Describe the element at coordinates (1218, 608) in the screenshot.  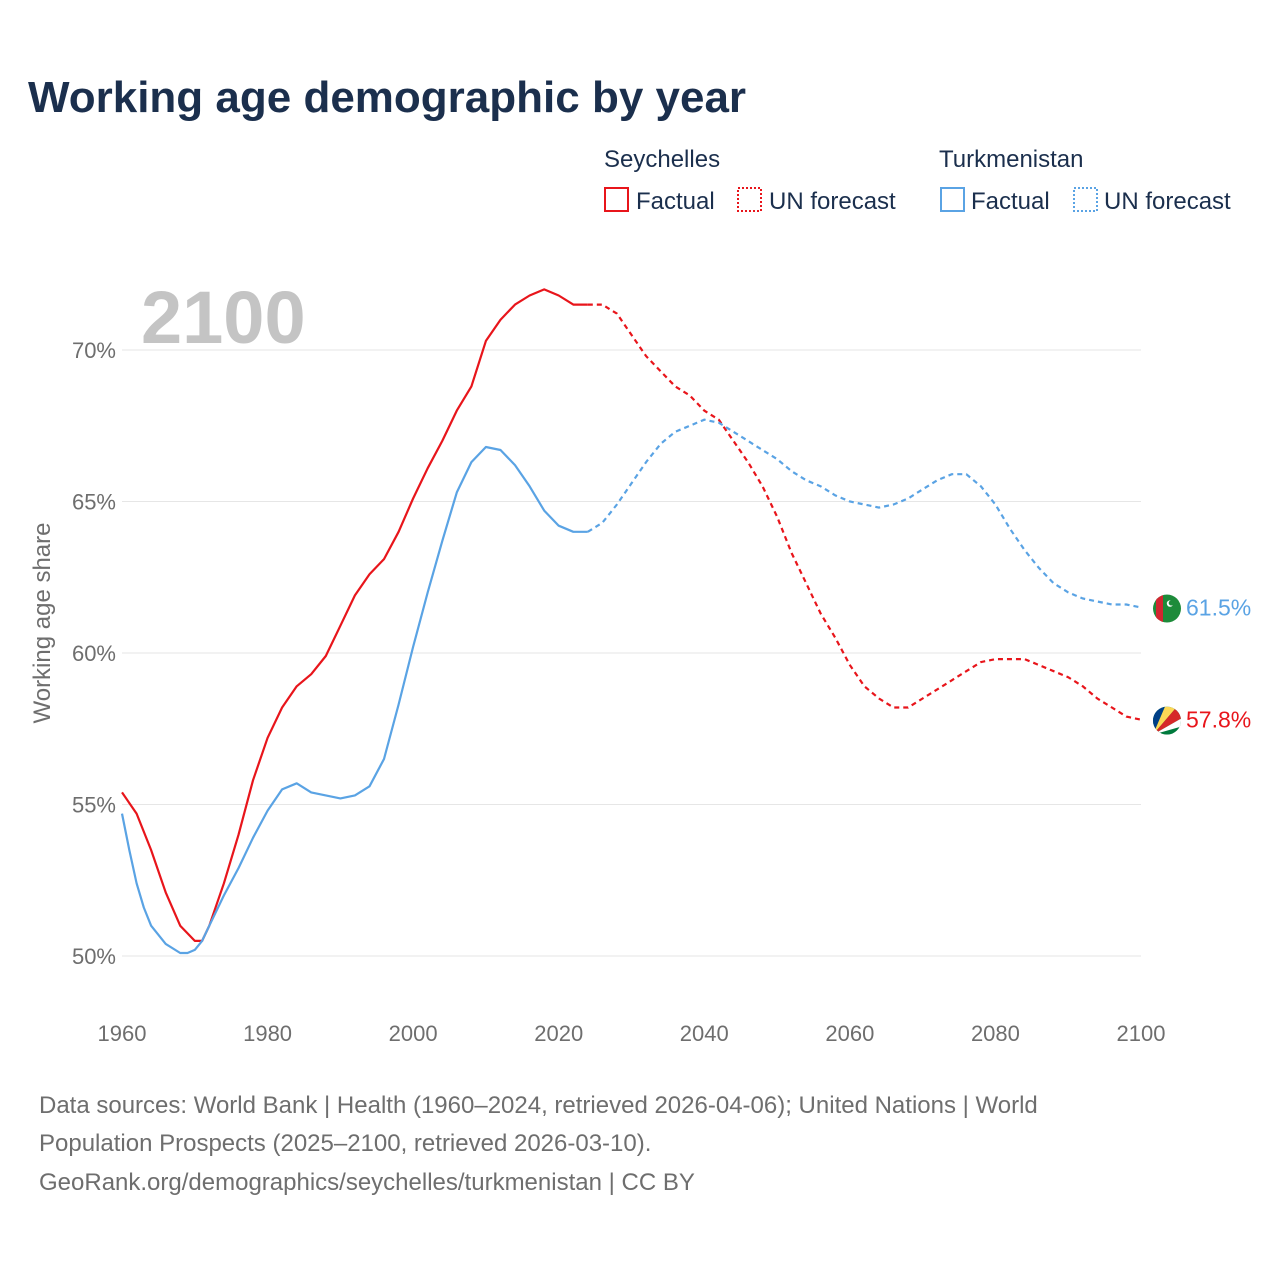
I see `end-label-turkmenistan: 61.5%` at that location.